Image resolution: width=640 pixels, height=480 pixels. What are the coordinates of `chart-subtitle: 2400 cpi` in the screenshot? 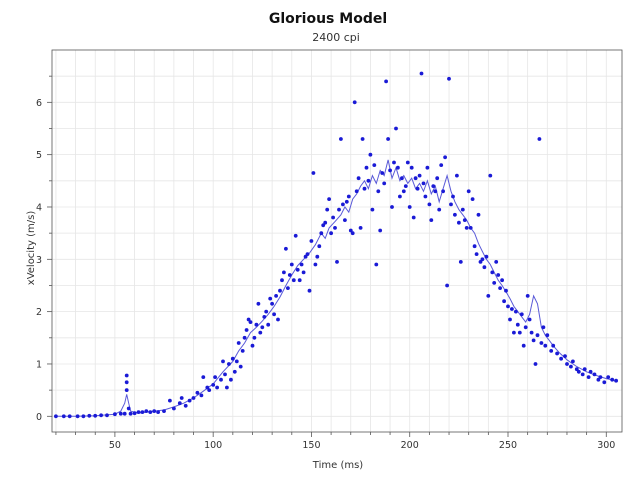 It's located at (336, 37).